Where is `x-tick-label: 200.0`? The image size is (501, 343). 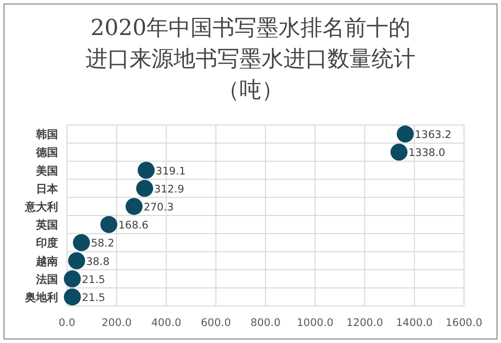 x-tick-label: 200.0 is located at coordinates (117, 323).